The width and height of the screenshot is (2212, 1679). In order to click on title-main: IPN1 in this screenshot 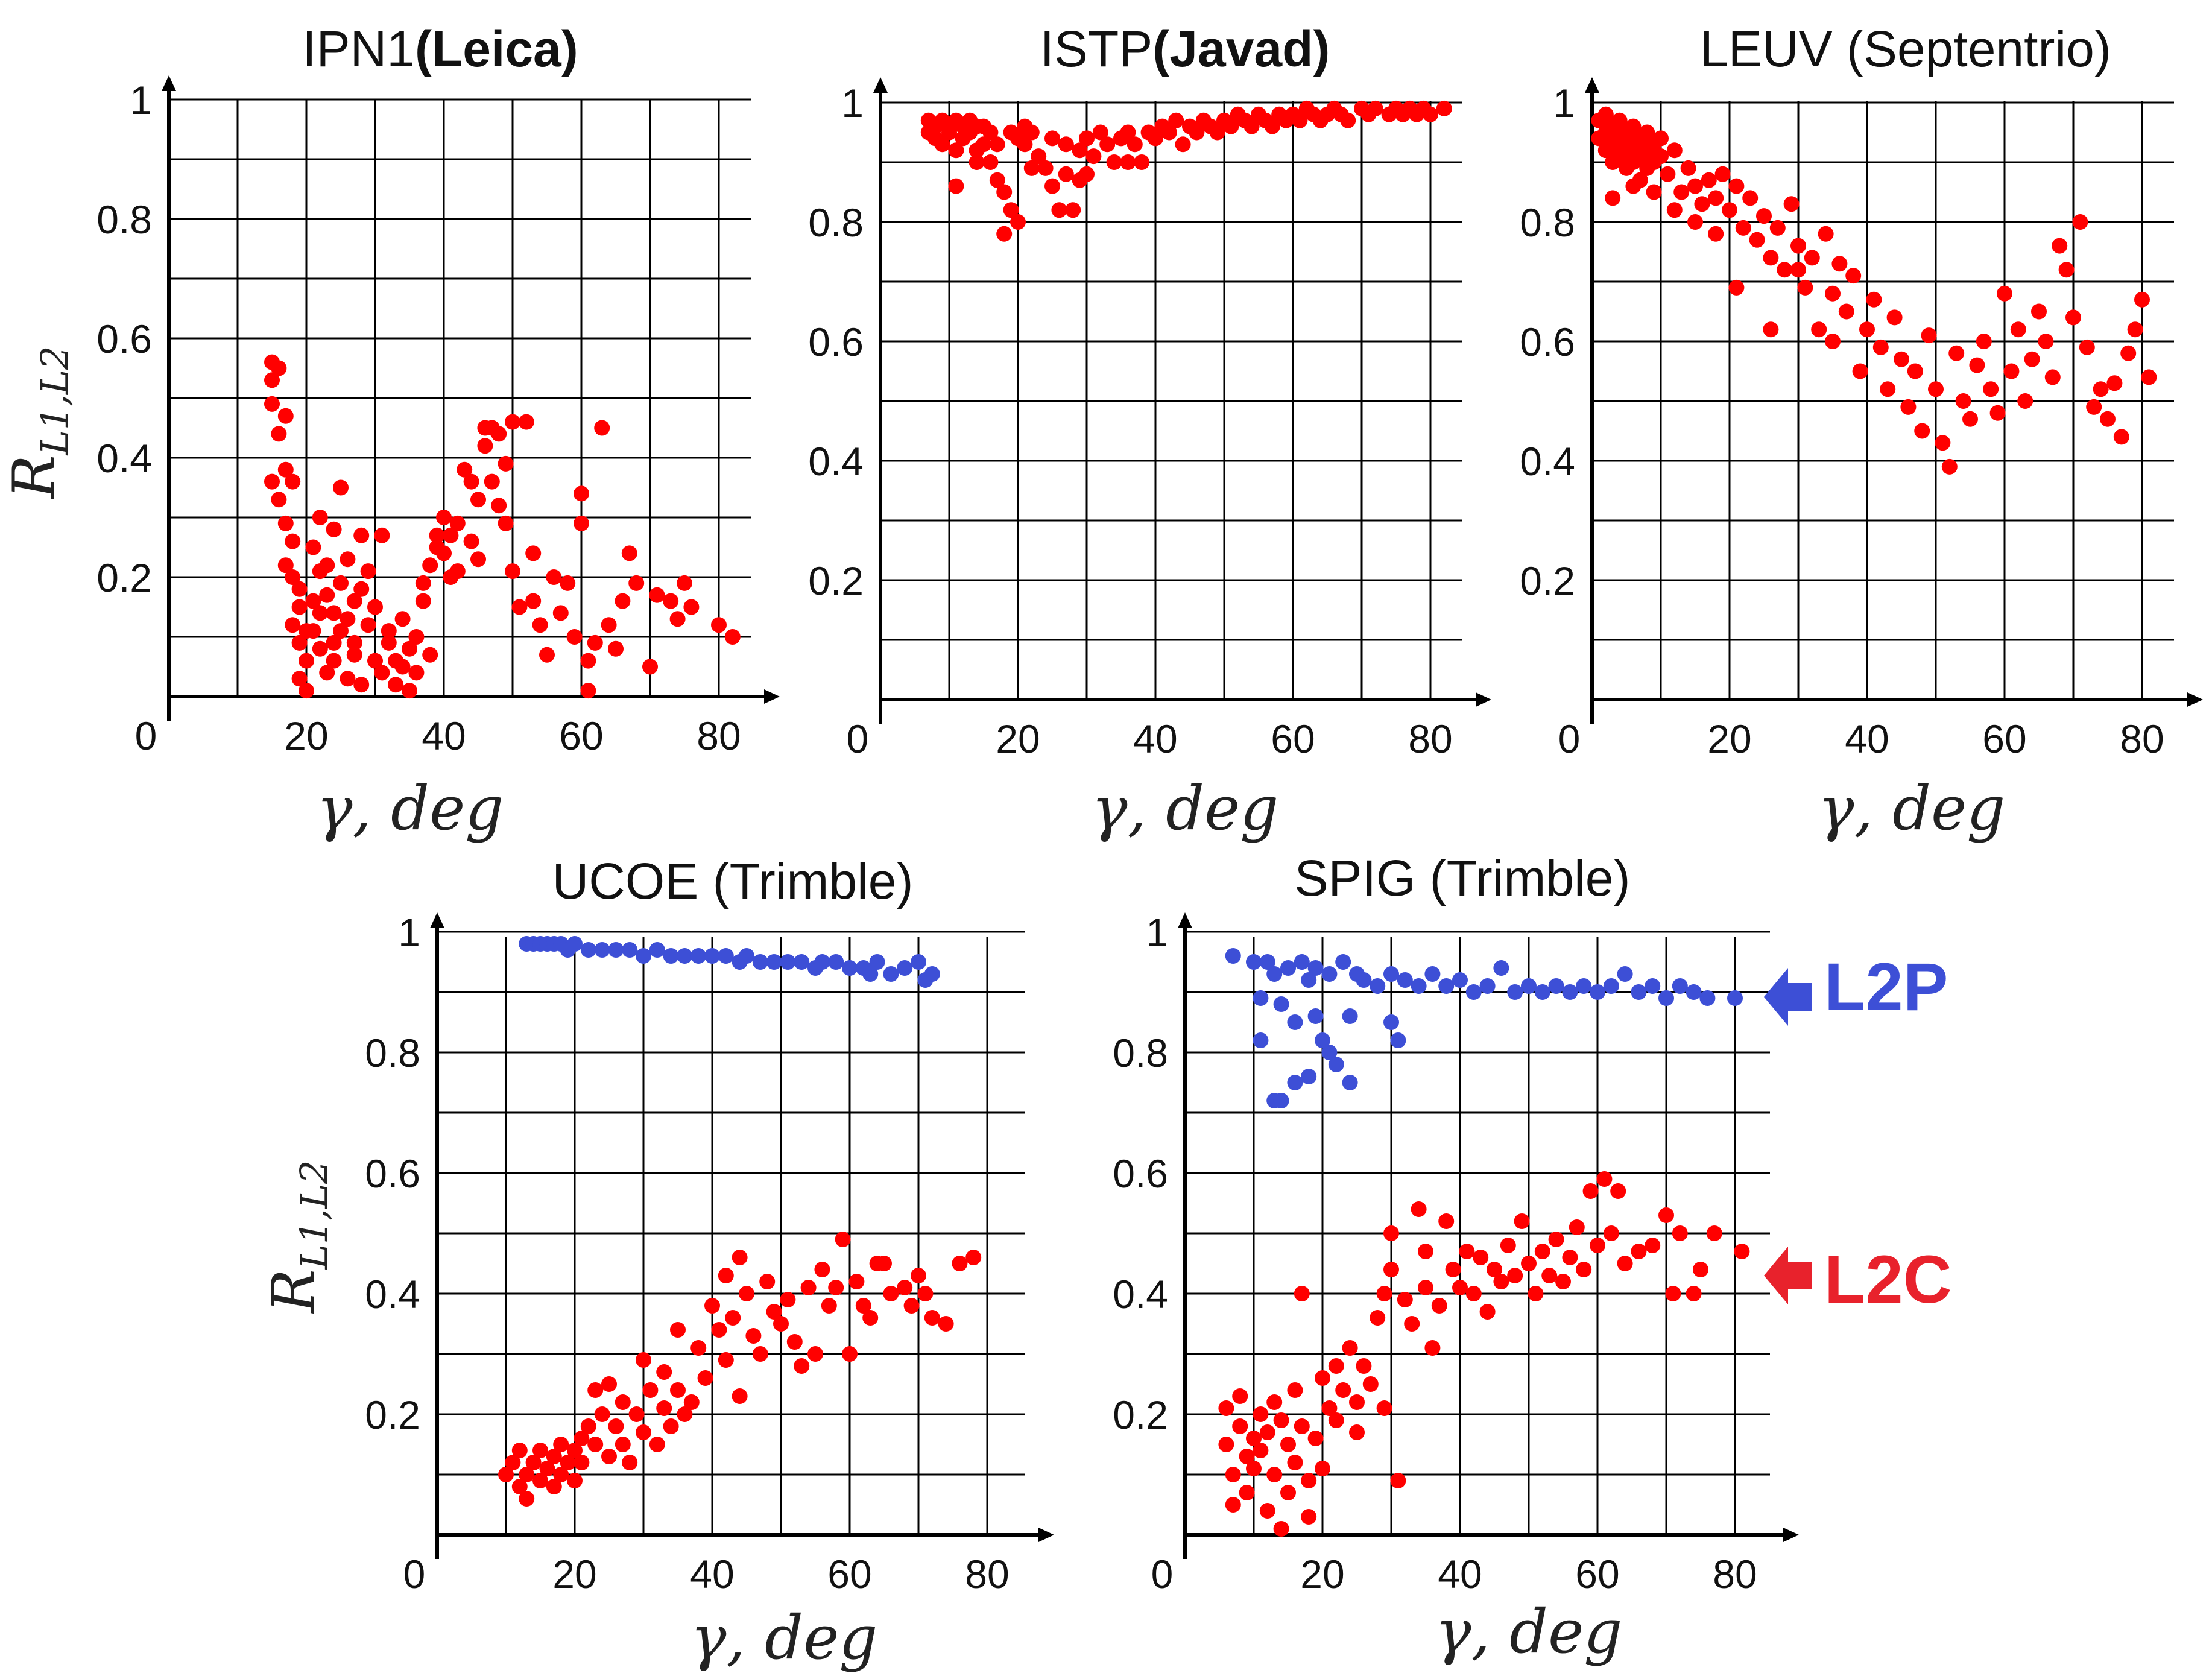, I will do `click(358, 49)`.